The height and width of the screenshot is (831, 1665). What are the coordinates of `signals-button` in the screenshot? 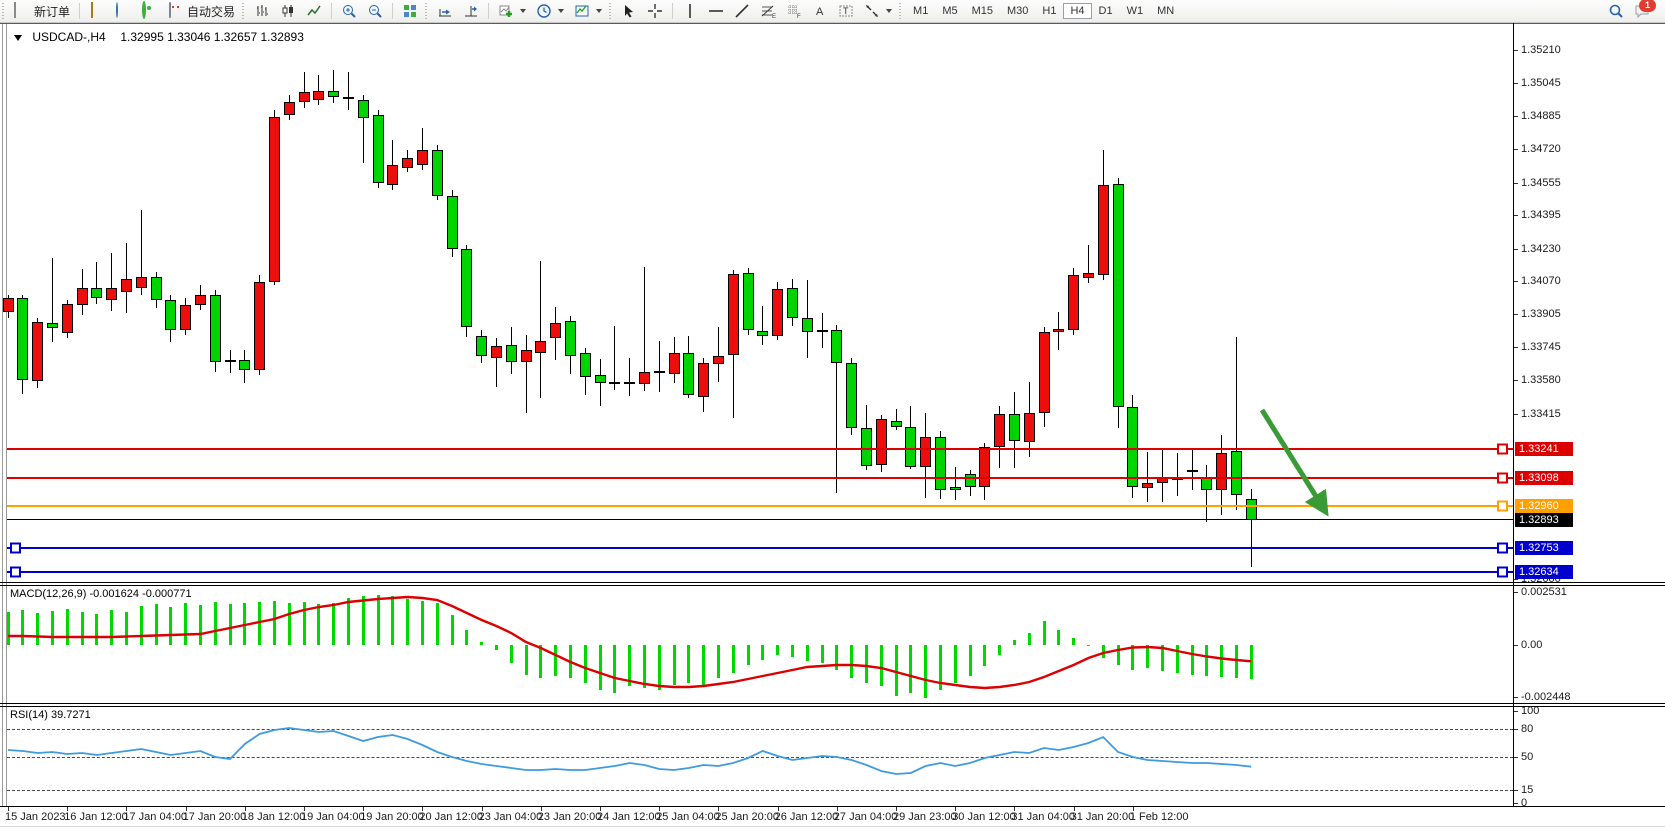 It's located at (149, 11).